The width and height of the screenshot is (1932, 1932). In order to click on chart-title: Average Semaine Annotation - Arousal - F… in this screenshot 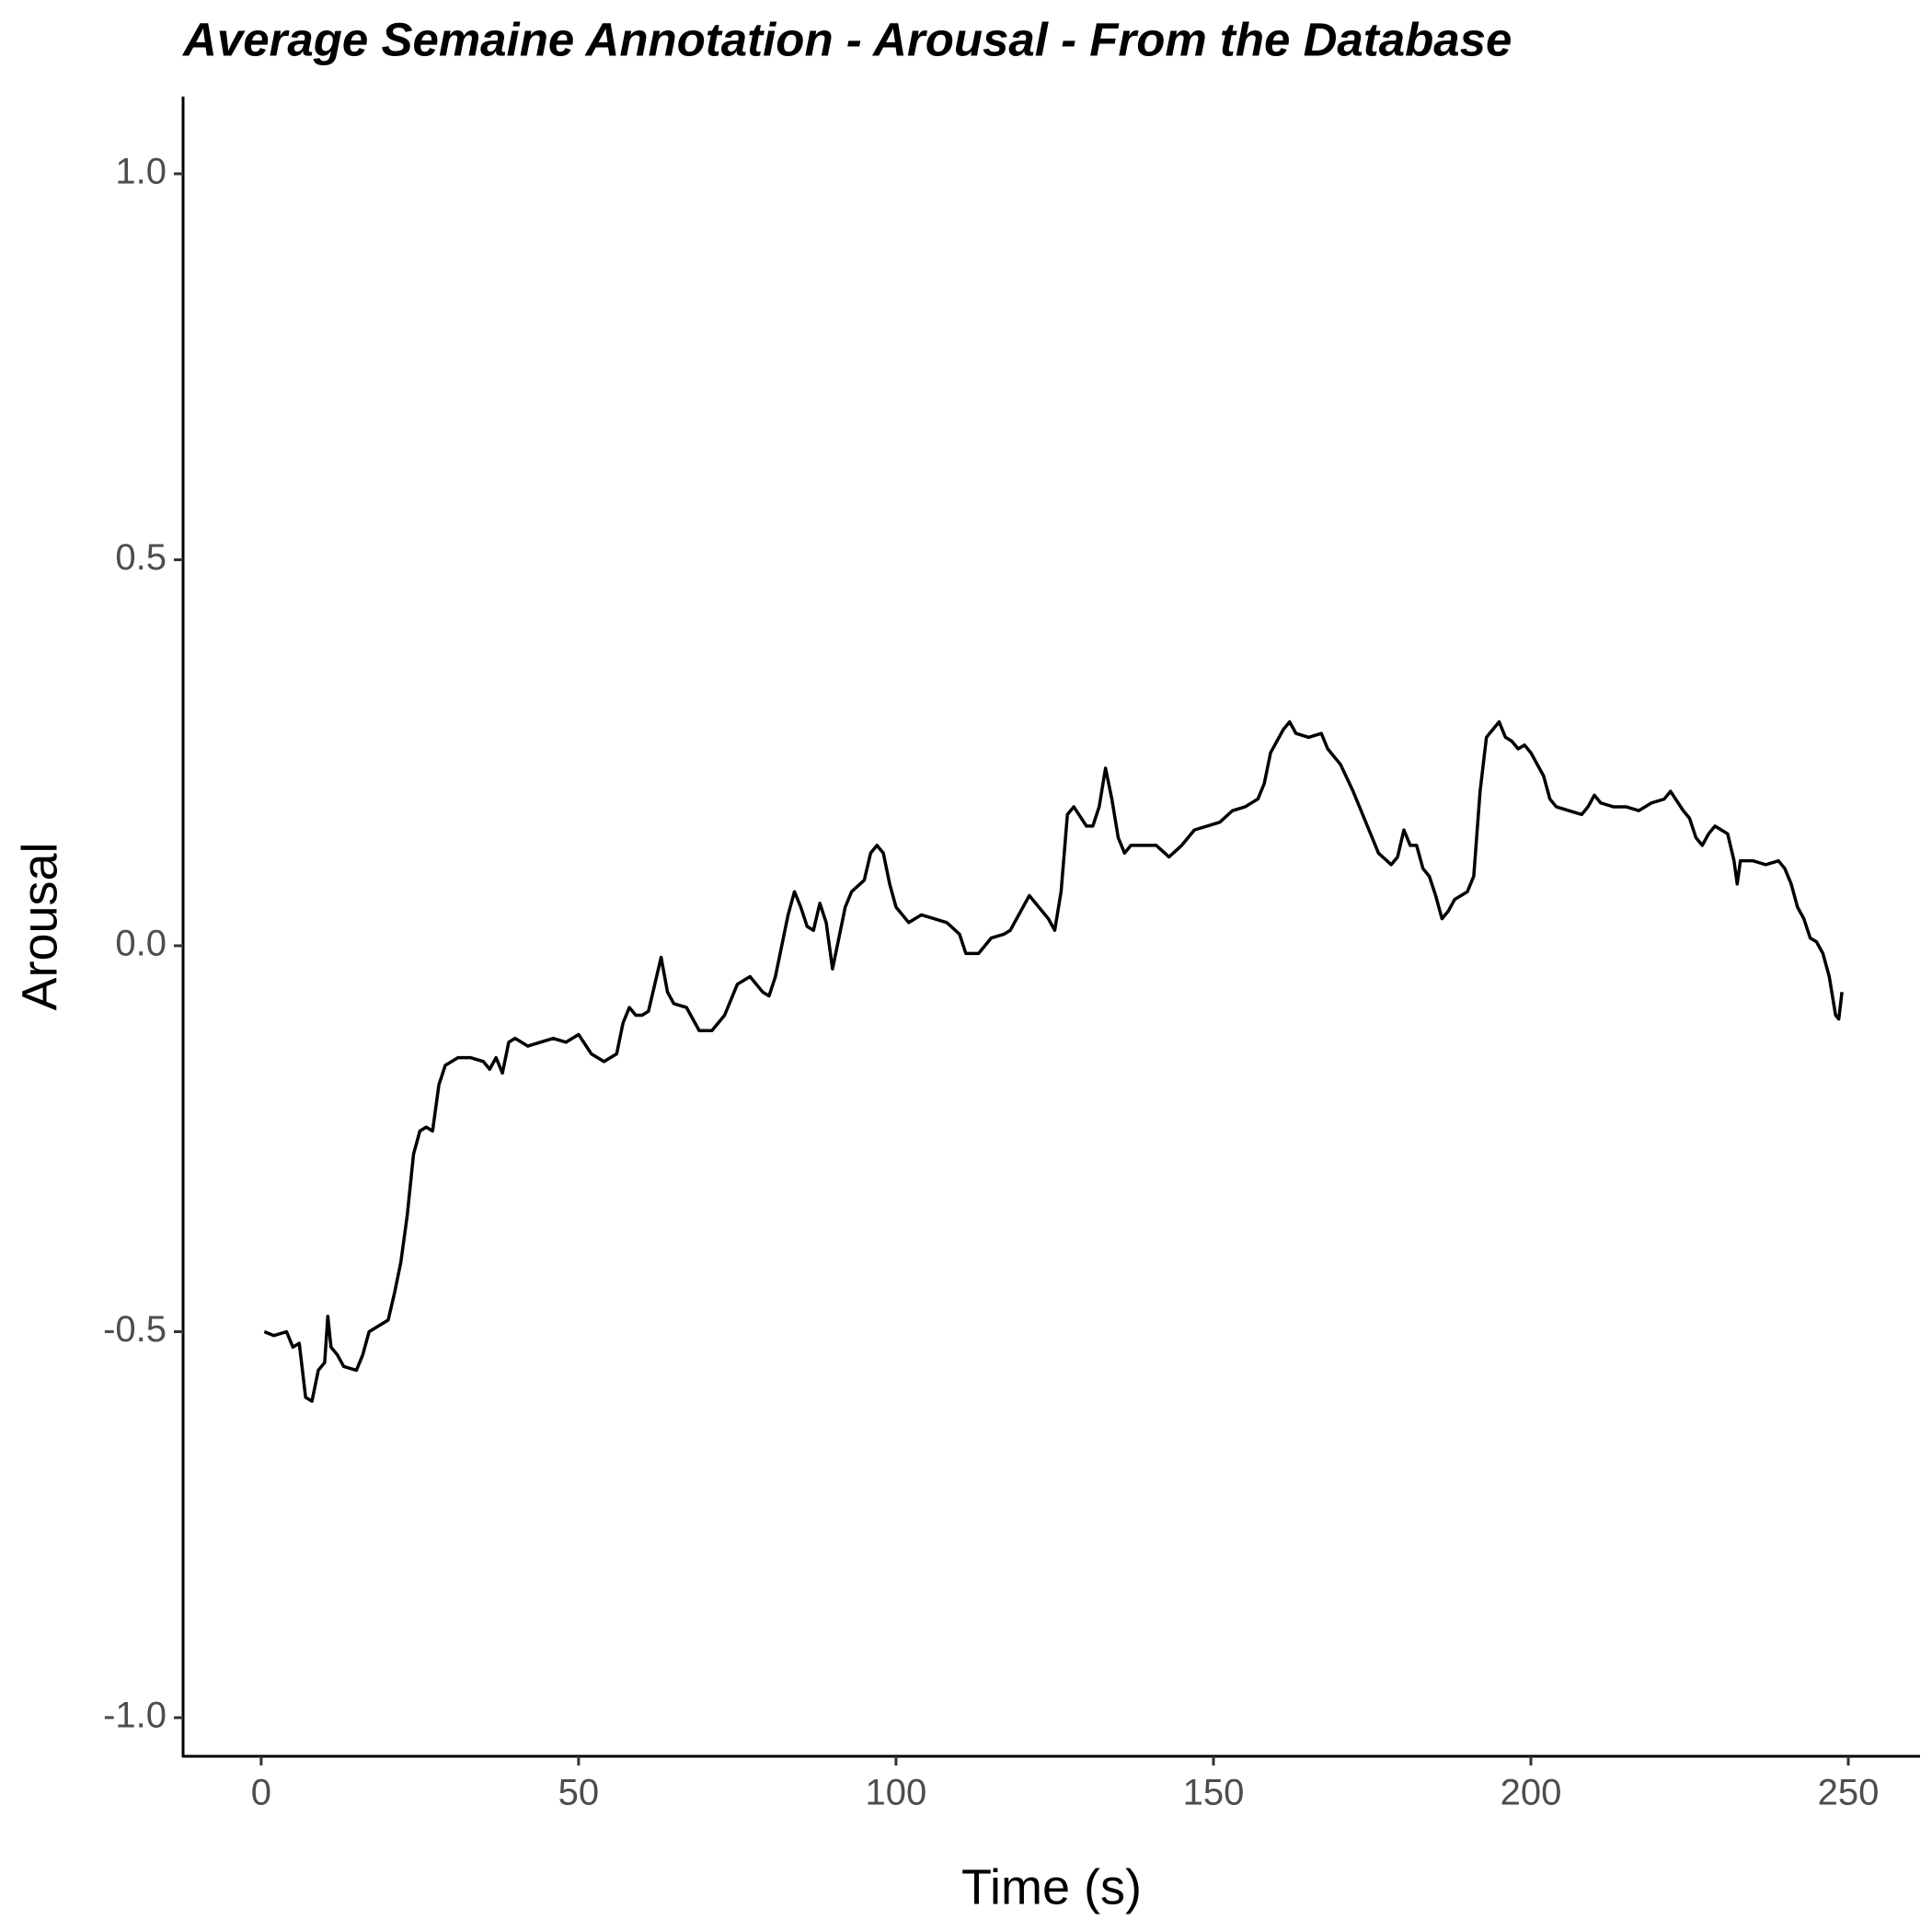, I will do `click(846, 39)`.